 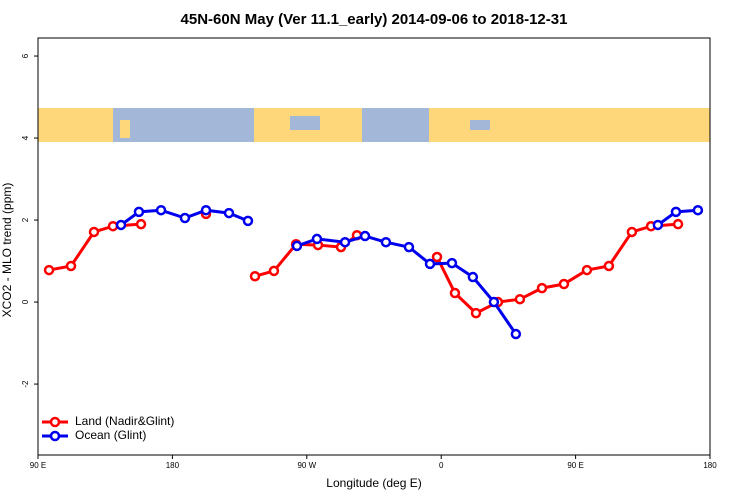 What do you see at coordinates (25, 55) in the screenshot?
I see `y-tick-label: 6` at bounding box center [25, 55].